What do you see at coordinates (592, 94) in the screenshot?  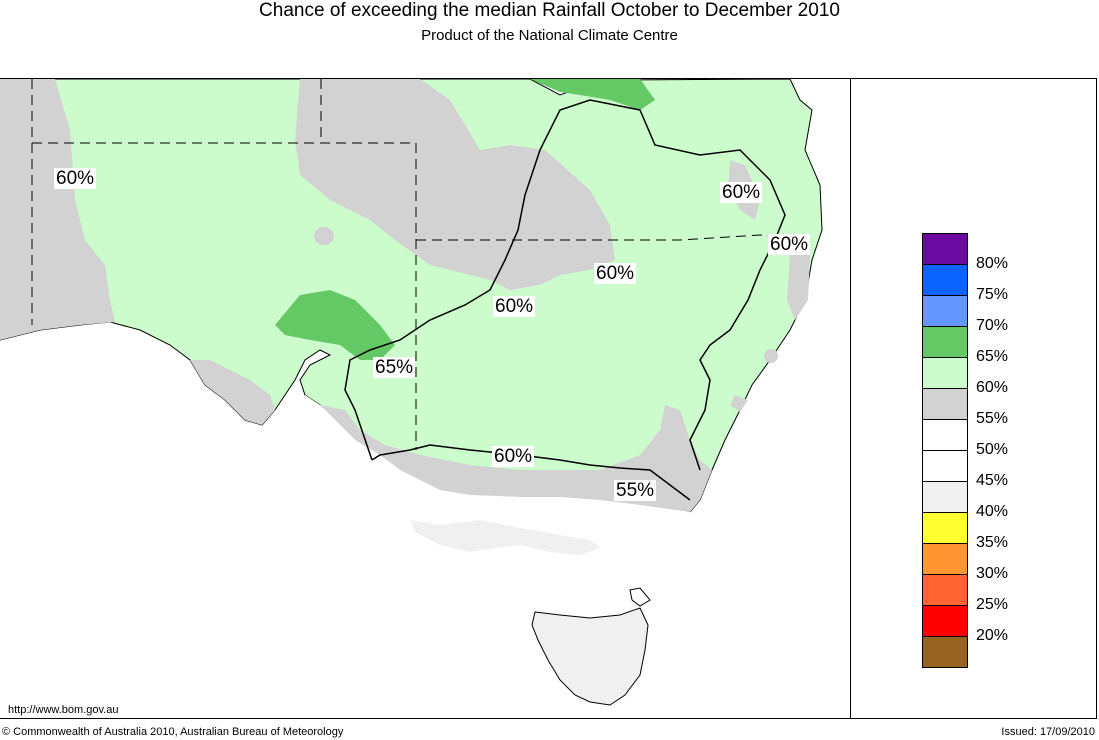 I see `green-65-north` at bounding box center [592, 94].